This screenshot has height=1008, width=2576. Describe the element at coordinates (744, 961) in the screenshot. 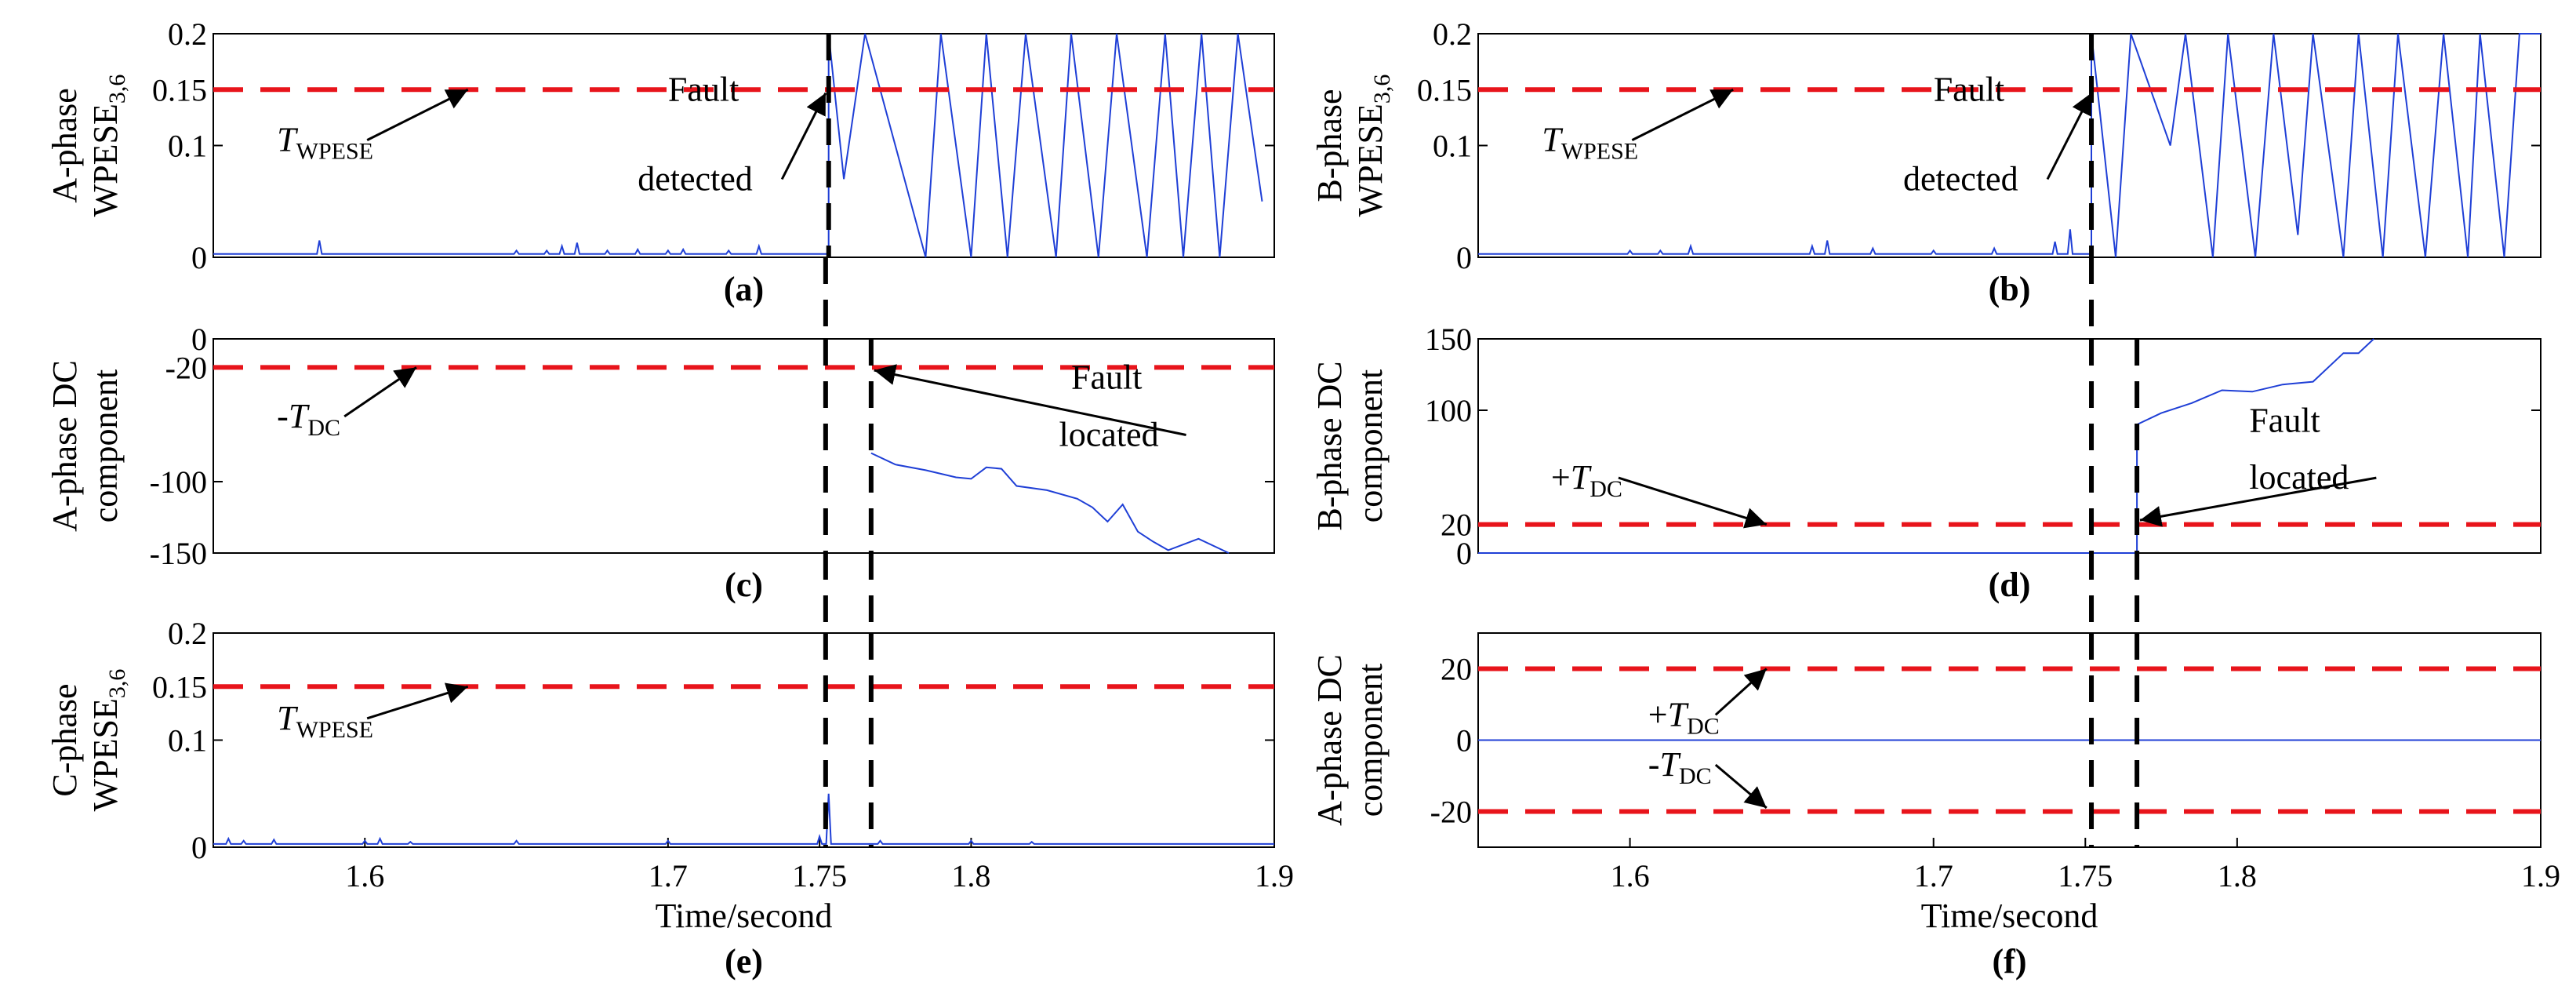

I see `panel-label: (e)` at that location.